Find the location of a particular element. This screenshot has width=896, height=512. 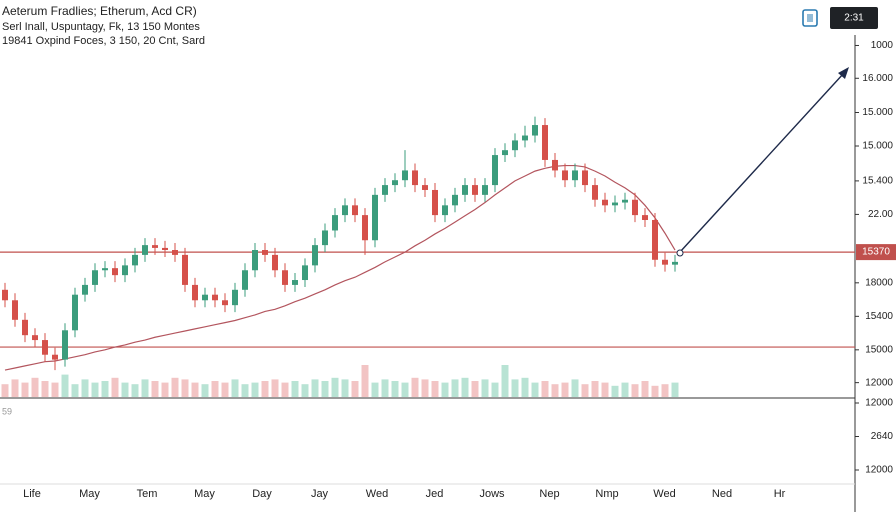

x-tick-label: Day is located at coordinates (262, 494).